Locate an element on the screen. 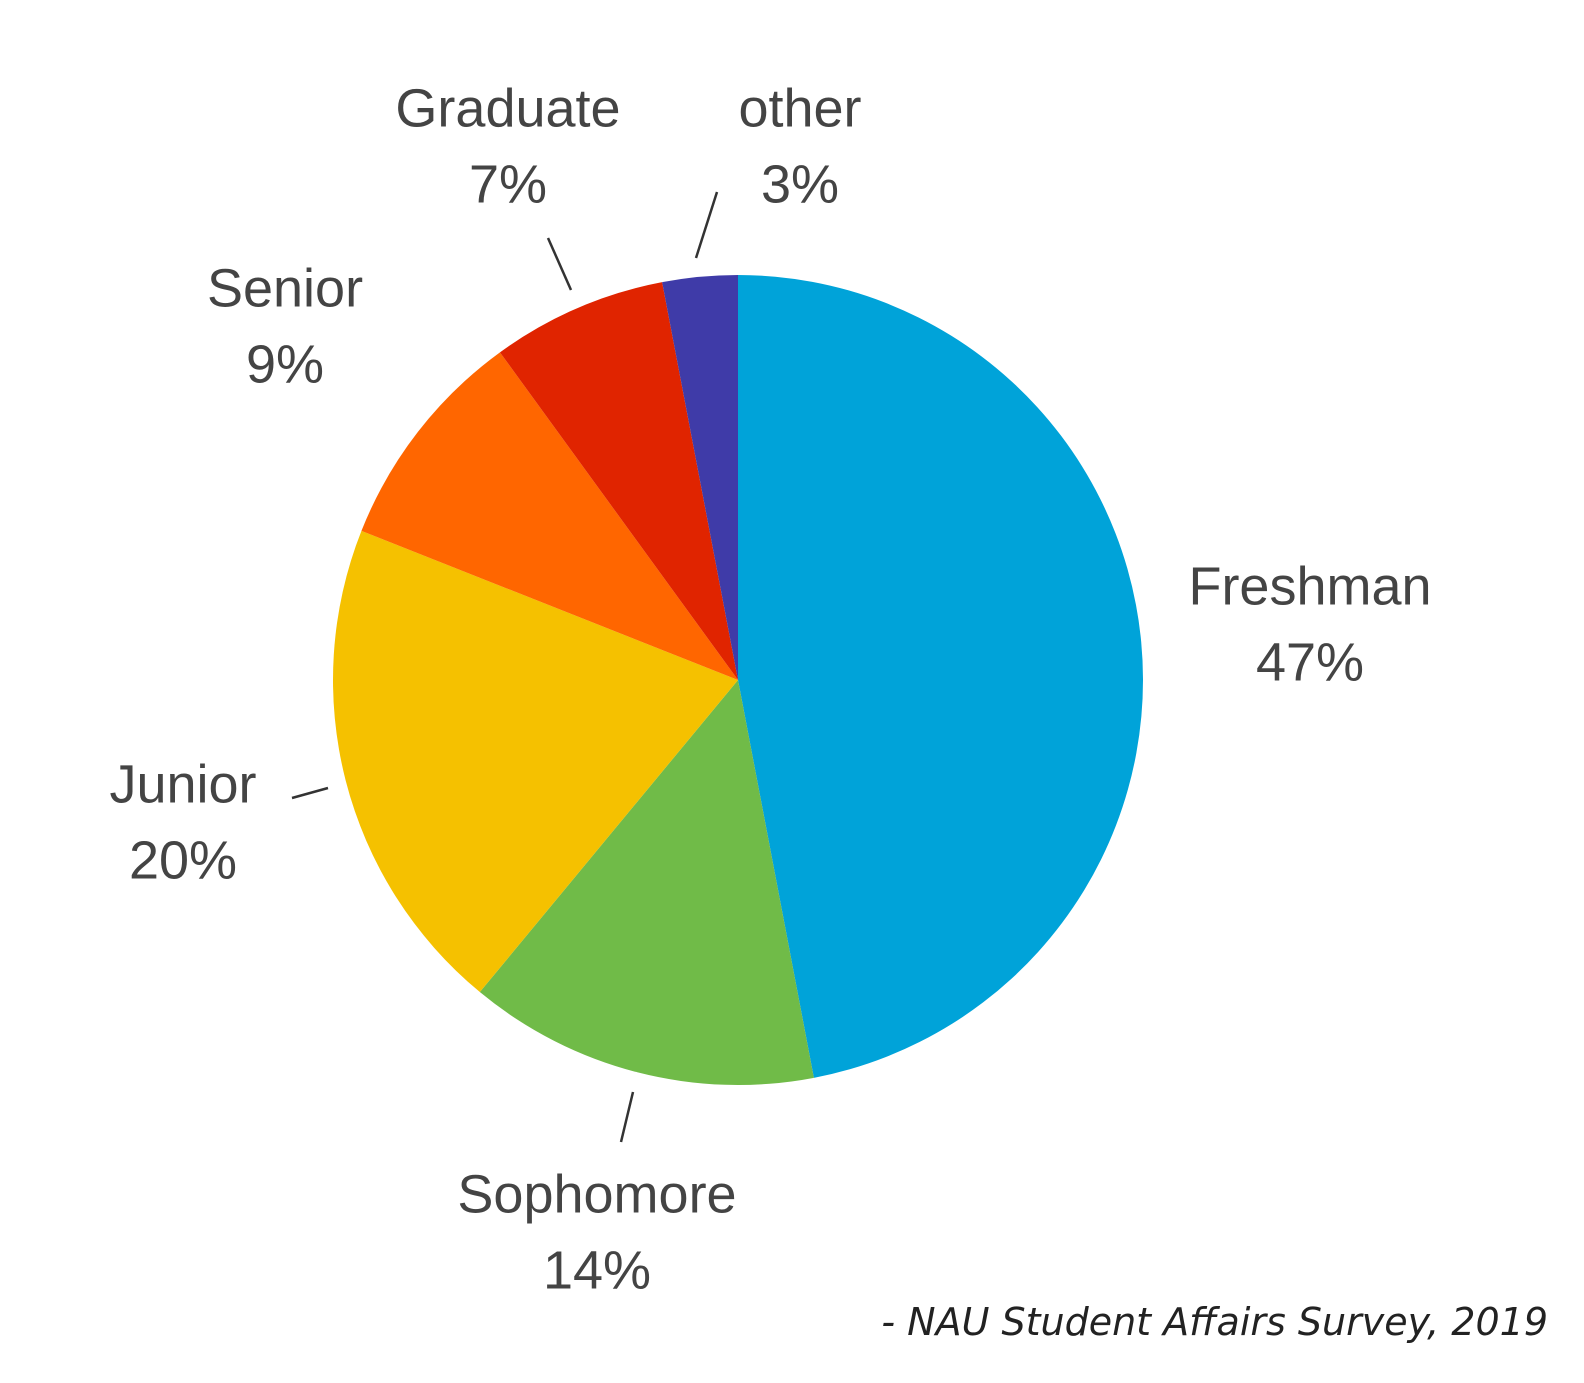 The width and height of the screenshot is (1584, 1383). slice-value-label: 14% is located at coordinates (597, 1270).